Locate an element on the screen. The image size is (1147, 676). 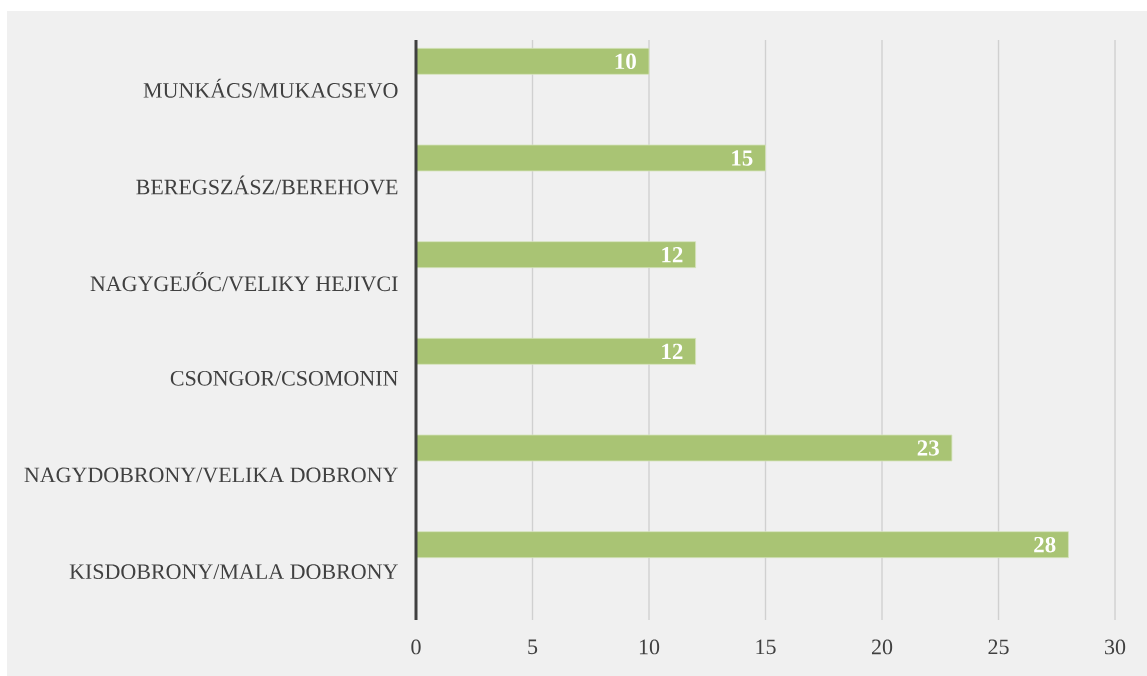
data-label: 15 is located at coordinates (742, 158).